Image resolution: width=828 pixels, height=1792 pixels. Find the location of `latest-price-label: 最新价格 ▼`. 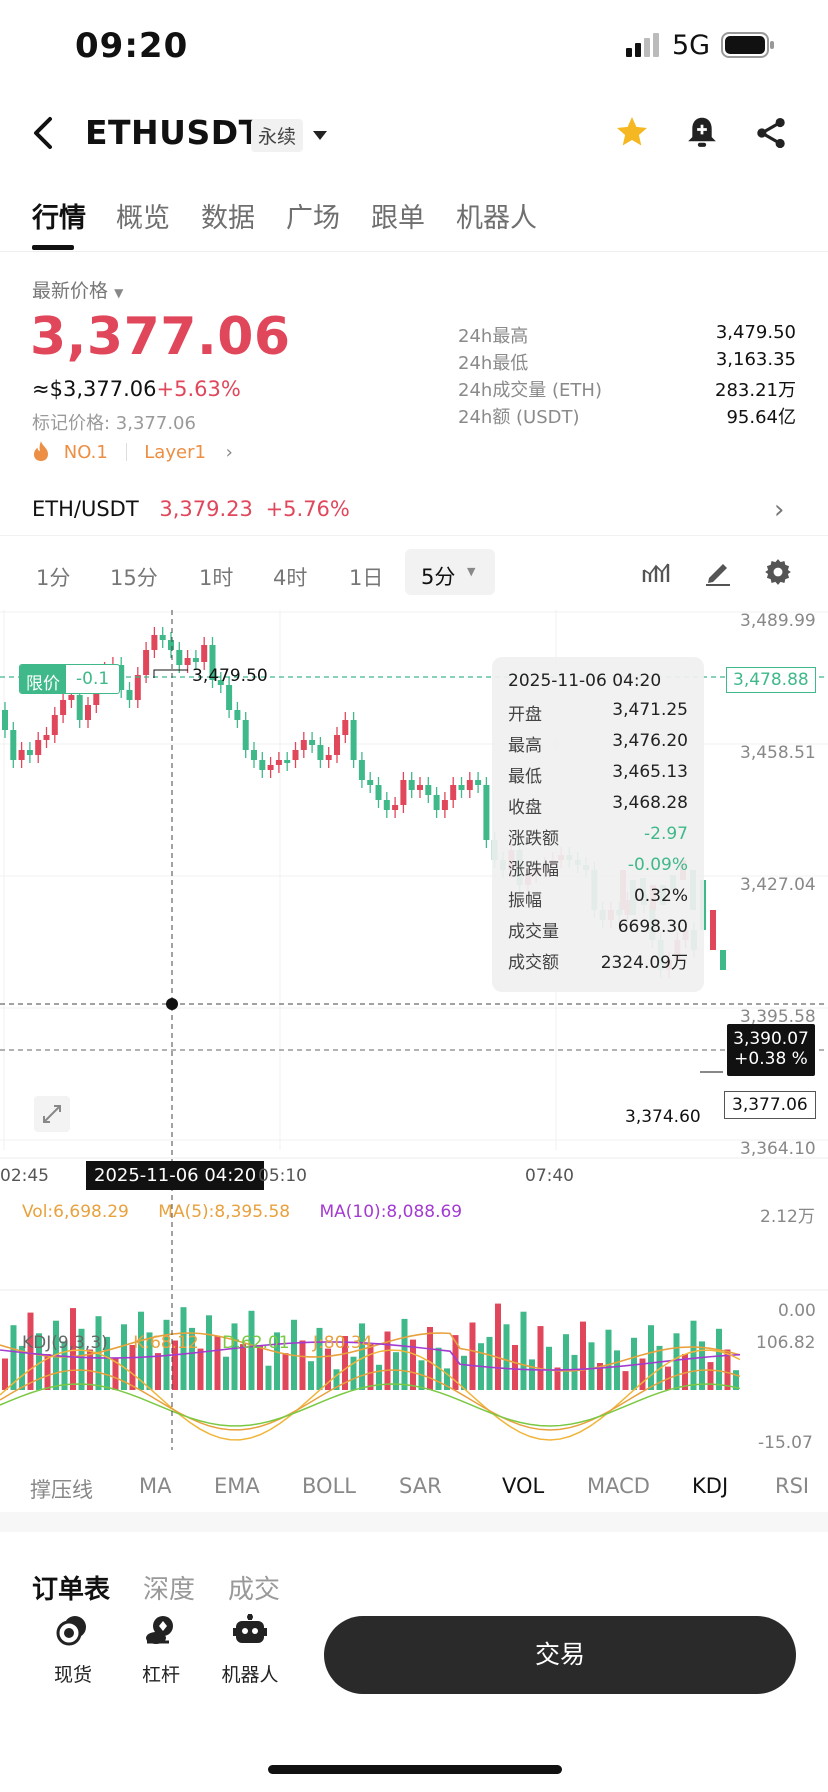

latest-price-label: 最新价格 ▼ is located at coordinates (77, 289).